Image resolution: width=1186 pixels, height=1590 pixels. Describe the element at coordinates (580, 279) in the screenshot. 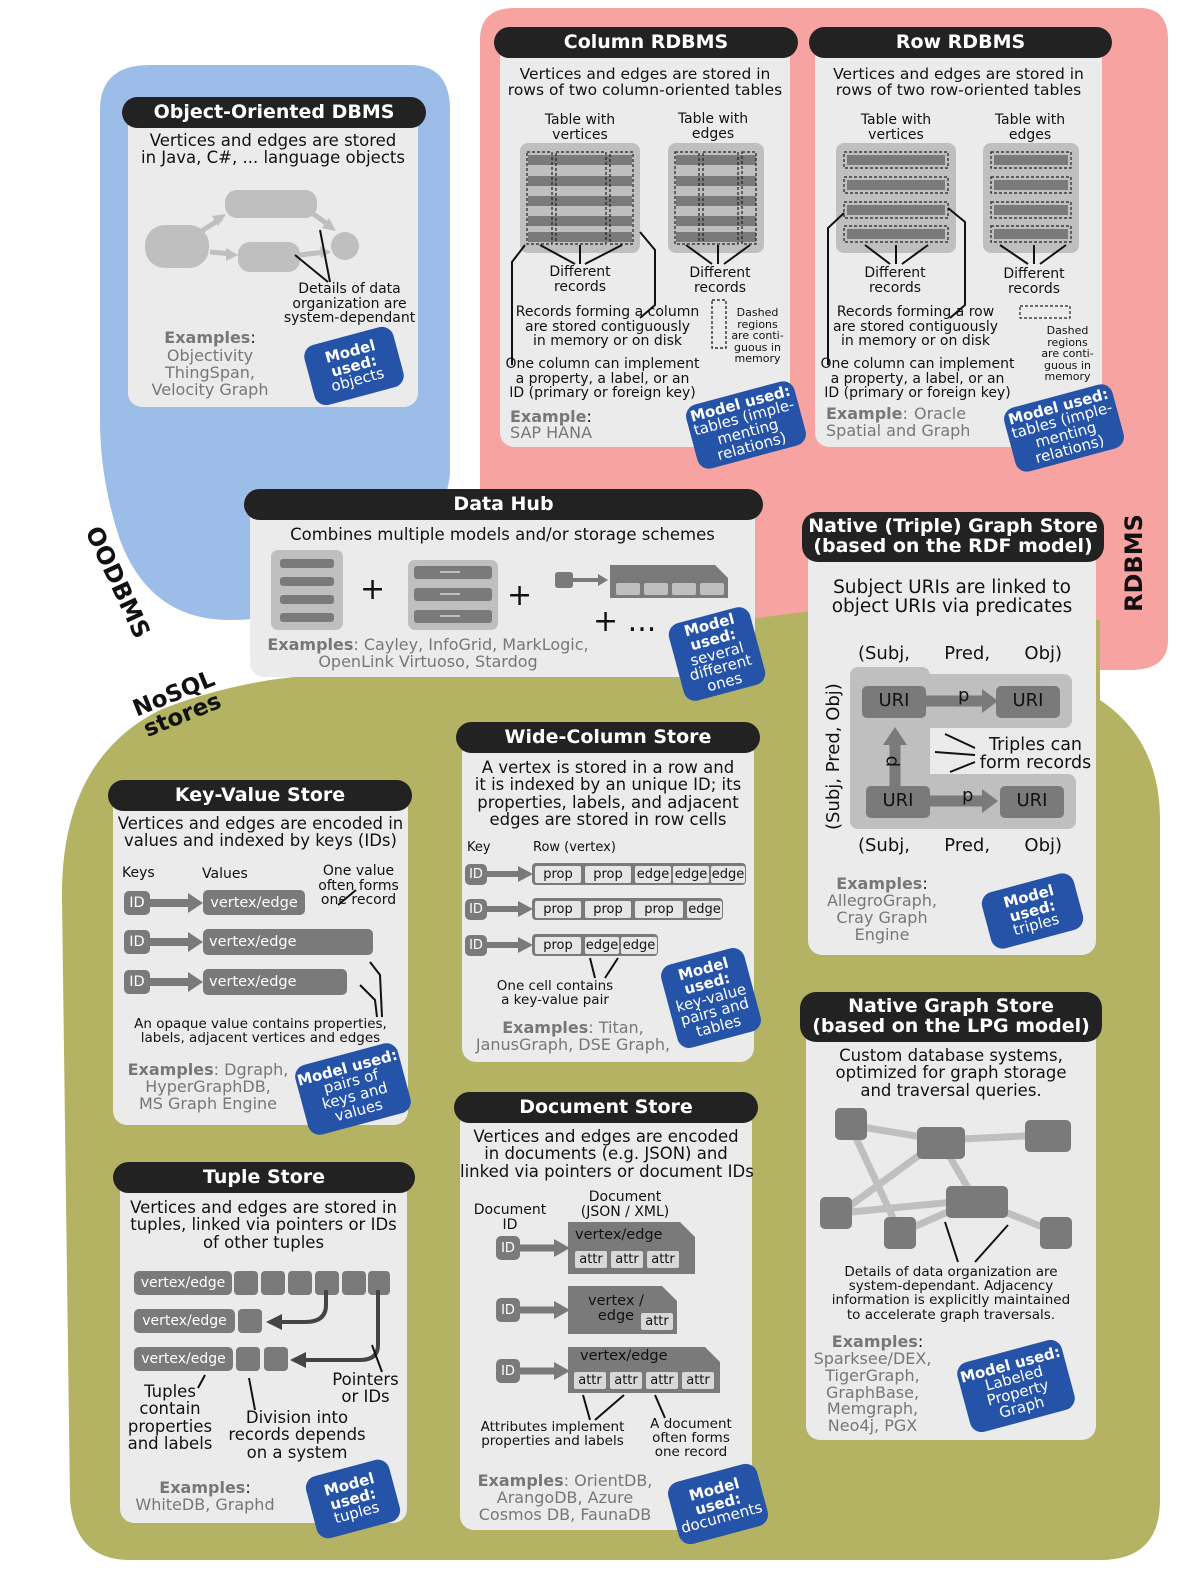

I see `column-rdbms-records-a: Different records` at that location.